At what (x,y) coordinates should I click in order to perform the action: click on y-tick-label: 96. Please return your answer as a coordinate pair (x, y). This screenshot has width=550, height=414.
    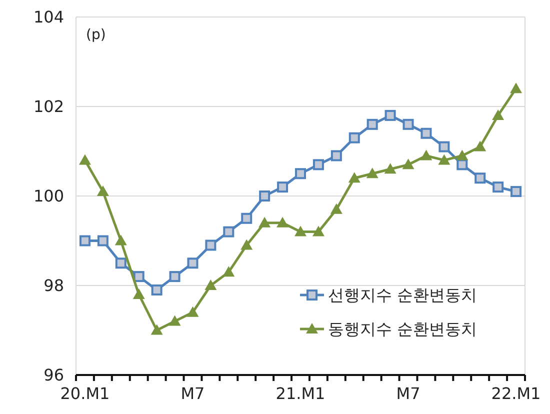
    Looking at the image, I should click on (54, 375).